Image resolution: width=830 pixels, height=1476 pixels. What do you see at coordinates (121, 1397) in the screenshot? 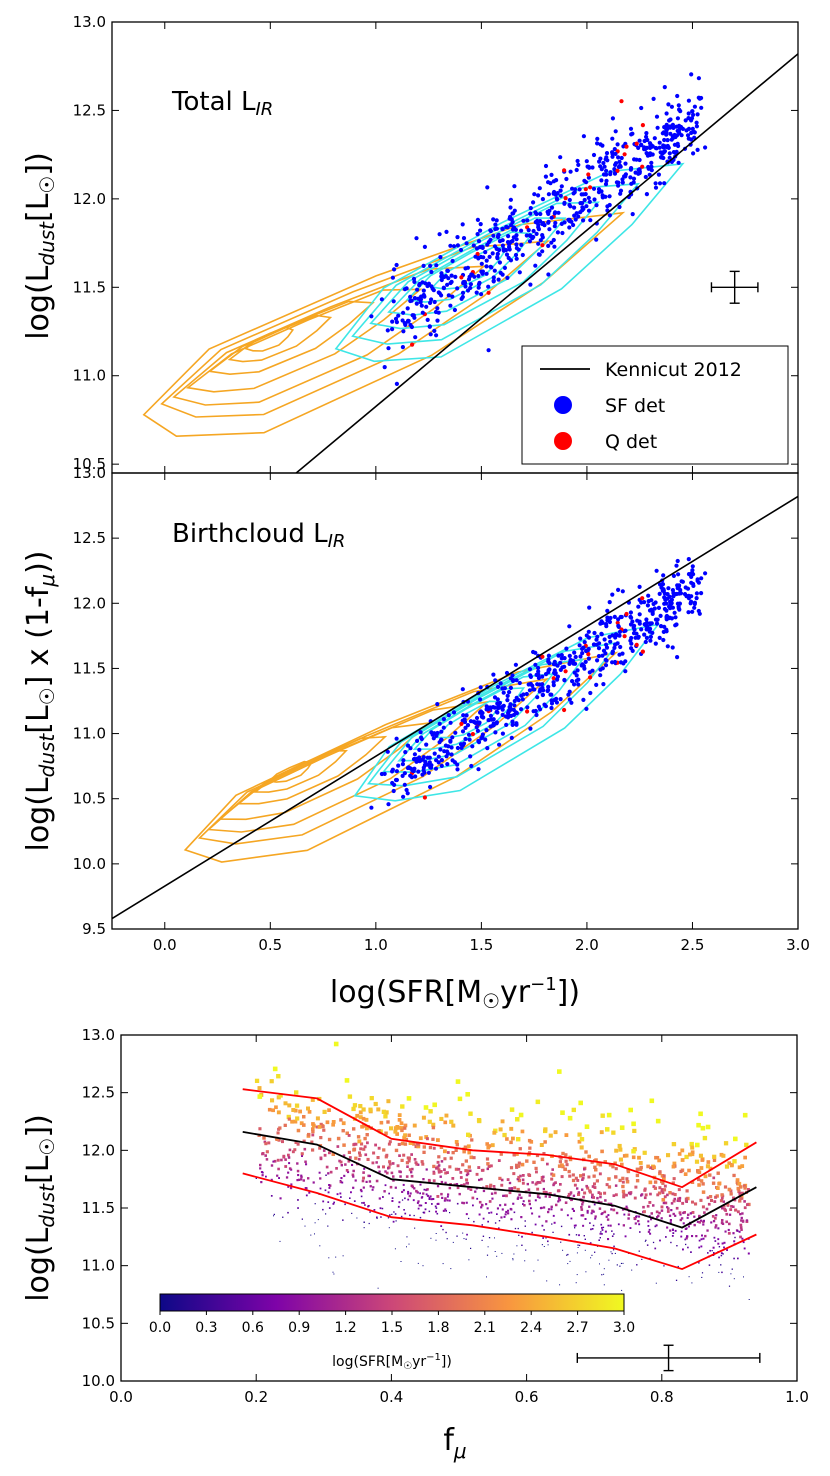
I see `x-tick-label: 0.0` at bounding box center [121, 1397].